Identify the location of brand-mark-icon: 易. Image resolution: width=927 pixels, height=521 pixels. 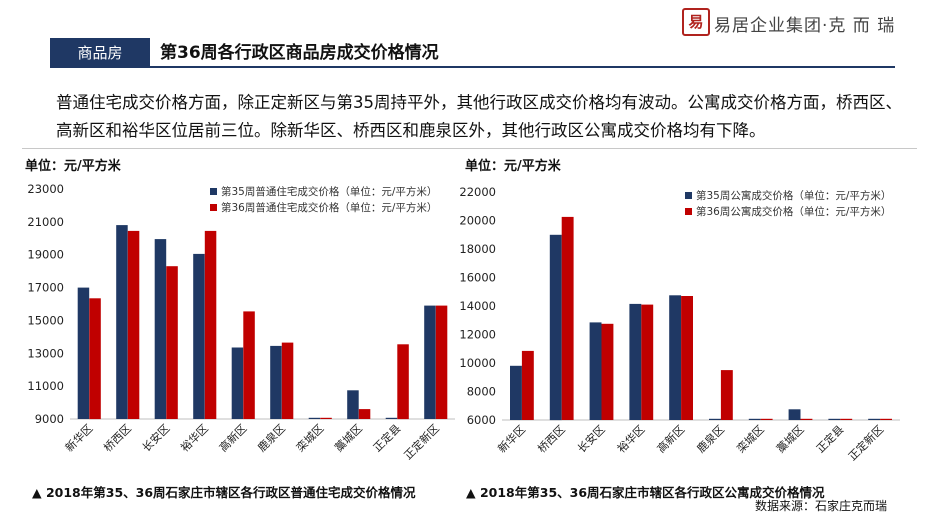
(696, 22).